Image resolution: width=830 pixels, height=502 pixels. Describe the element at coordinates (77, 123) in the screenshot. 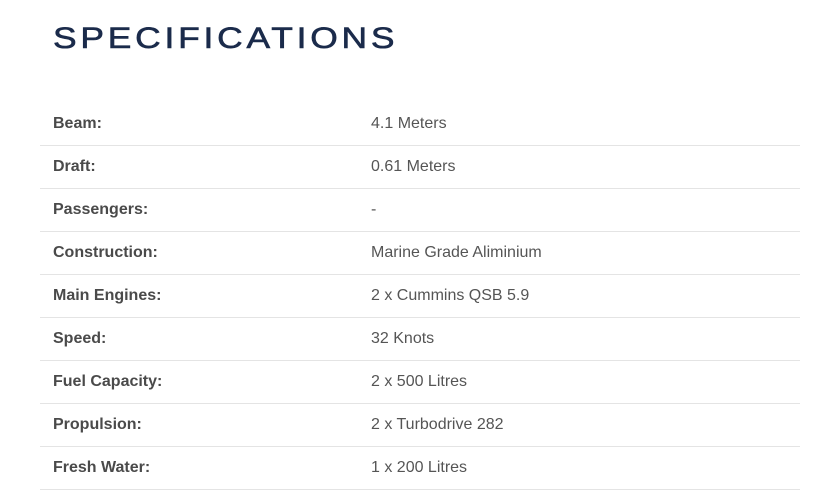

I see `spec-label: Beam:` at that location.